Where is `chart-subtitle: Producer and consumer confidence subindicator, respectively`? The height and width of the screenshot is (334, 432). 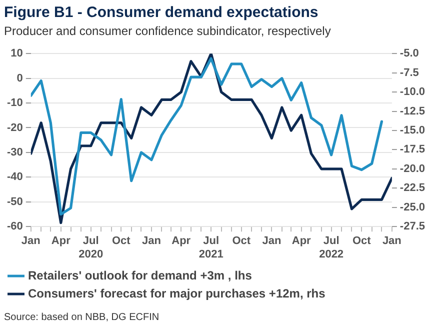
chart-subtitle: Producer and consumer confidence subindicator, respectively is located at coordinates (167, 31).